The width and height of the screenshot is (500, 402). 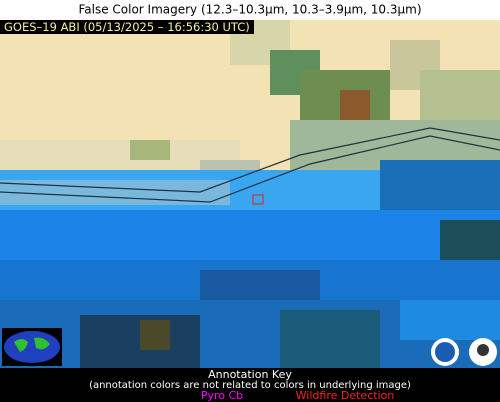 I want to click on key-title: Annotation Key, so click(x=250, y=374).